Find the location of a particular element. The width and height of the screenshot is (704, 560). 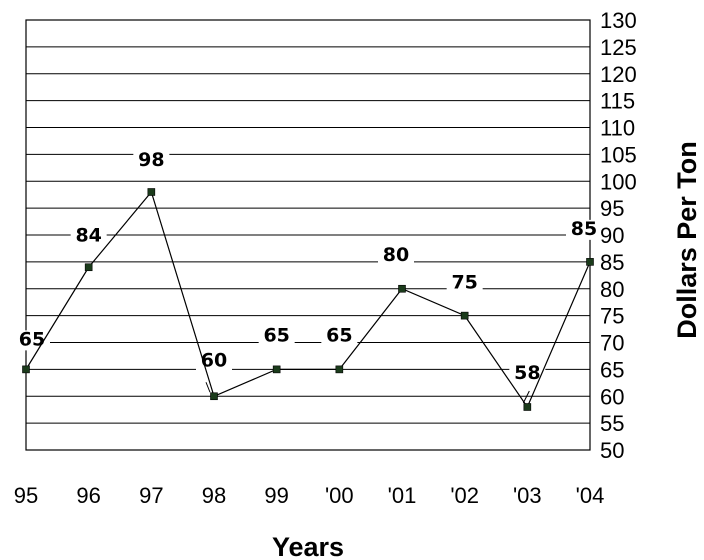

y-tick-label: 60 is located at coordinates (612, 396).